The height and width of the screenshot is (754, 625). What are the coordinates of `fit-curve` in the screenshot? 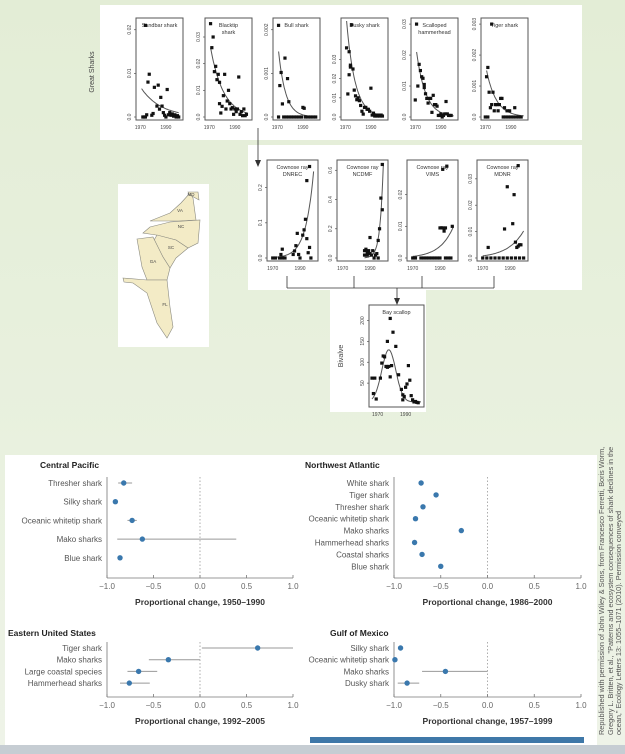 It's located at (503, 243).